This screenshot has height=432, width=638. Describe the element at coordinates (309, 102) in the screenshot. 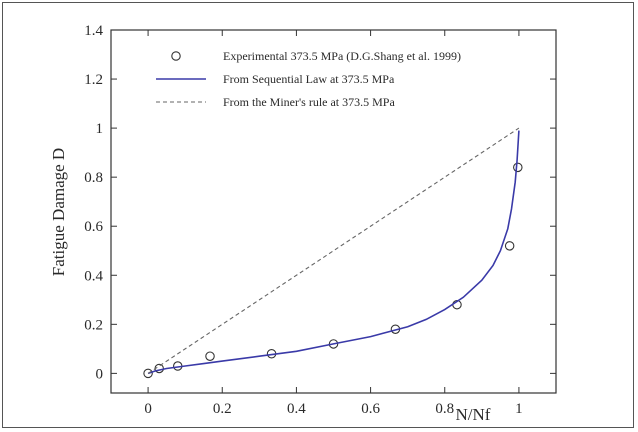

I see `legend-label: From the Miner's rule at 373.5 MPa` at that location.